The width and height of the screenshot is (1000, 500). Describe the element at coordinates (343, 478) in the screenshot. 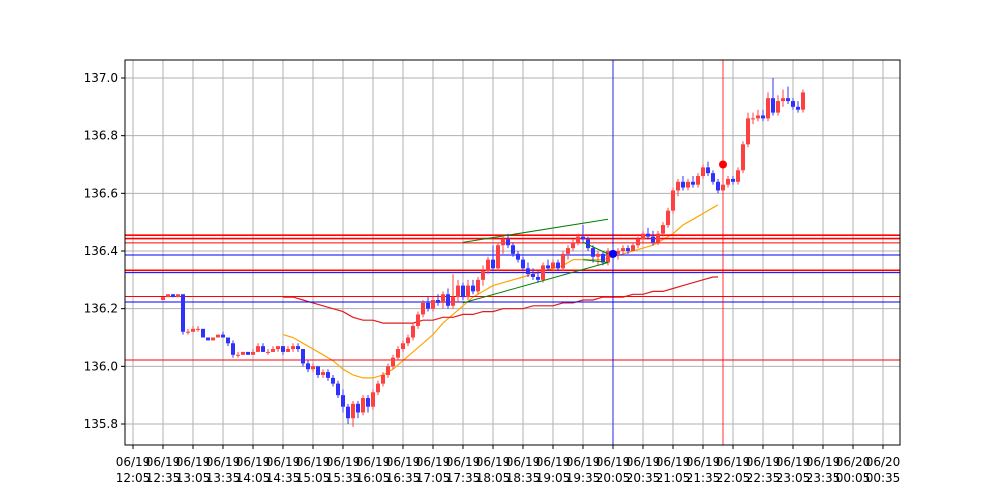

I see `x-tick-time: 15:35` at that location.